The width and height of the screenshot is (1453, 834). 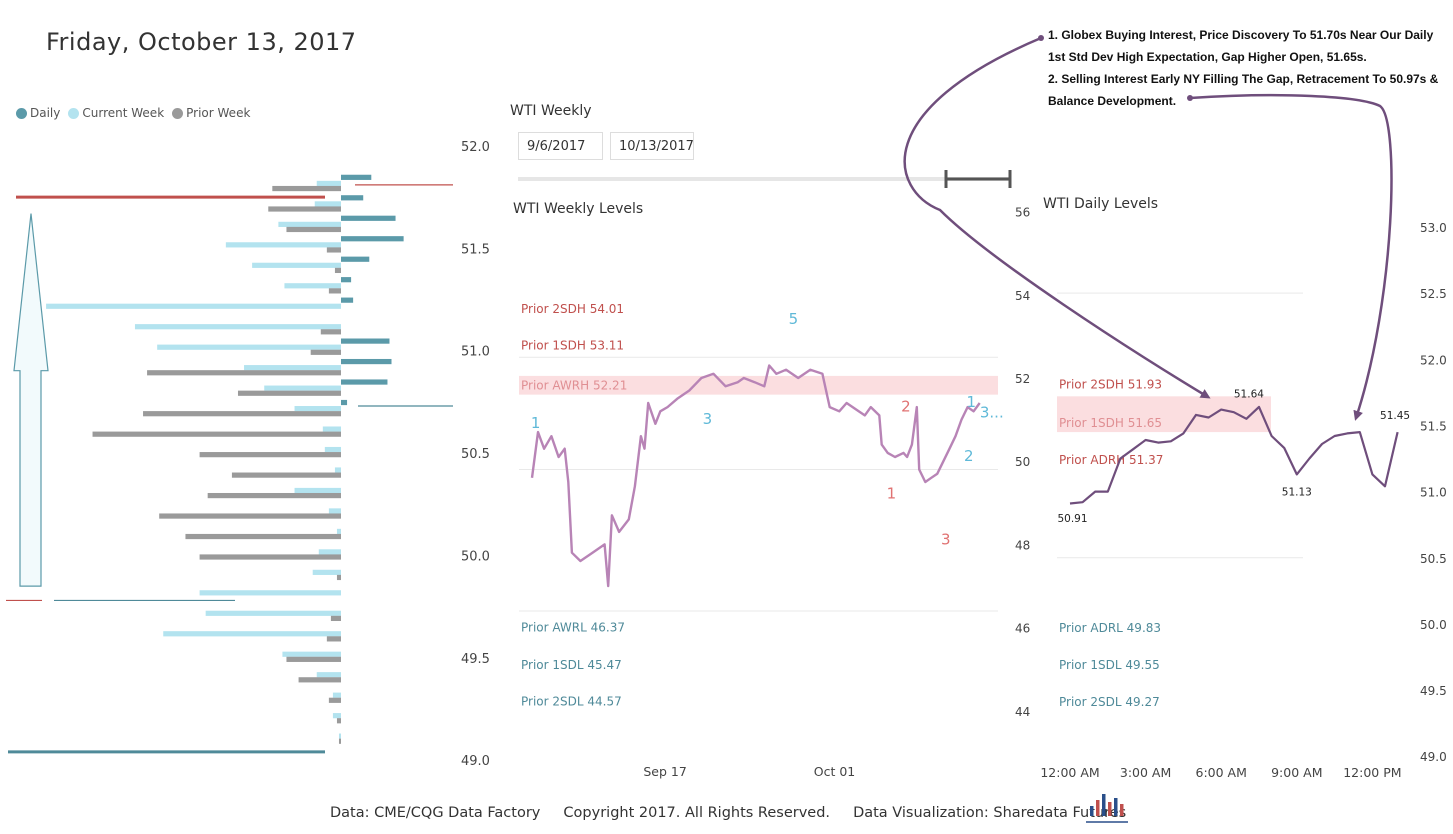 What do you see at coordinates (475, 147) in the screenshot?
I see `profile-y-tick: 52.0` at bounding box center [475, 147].